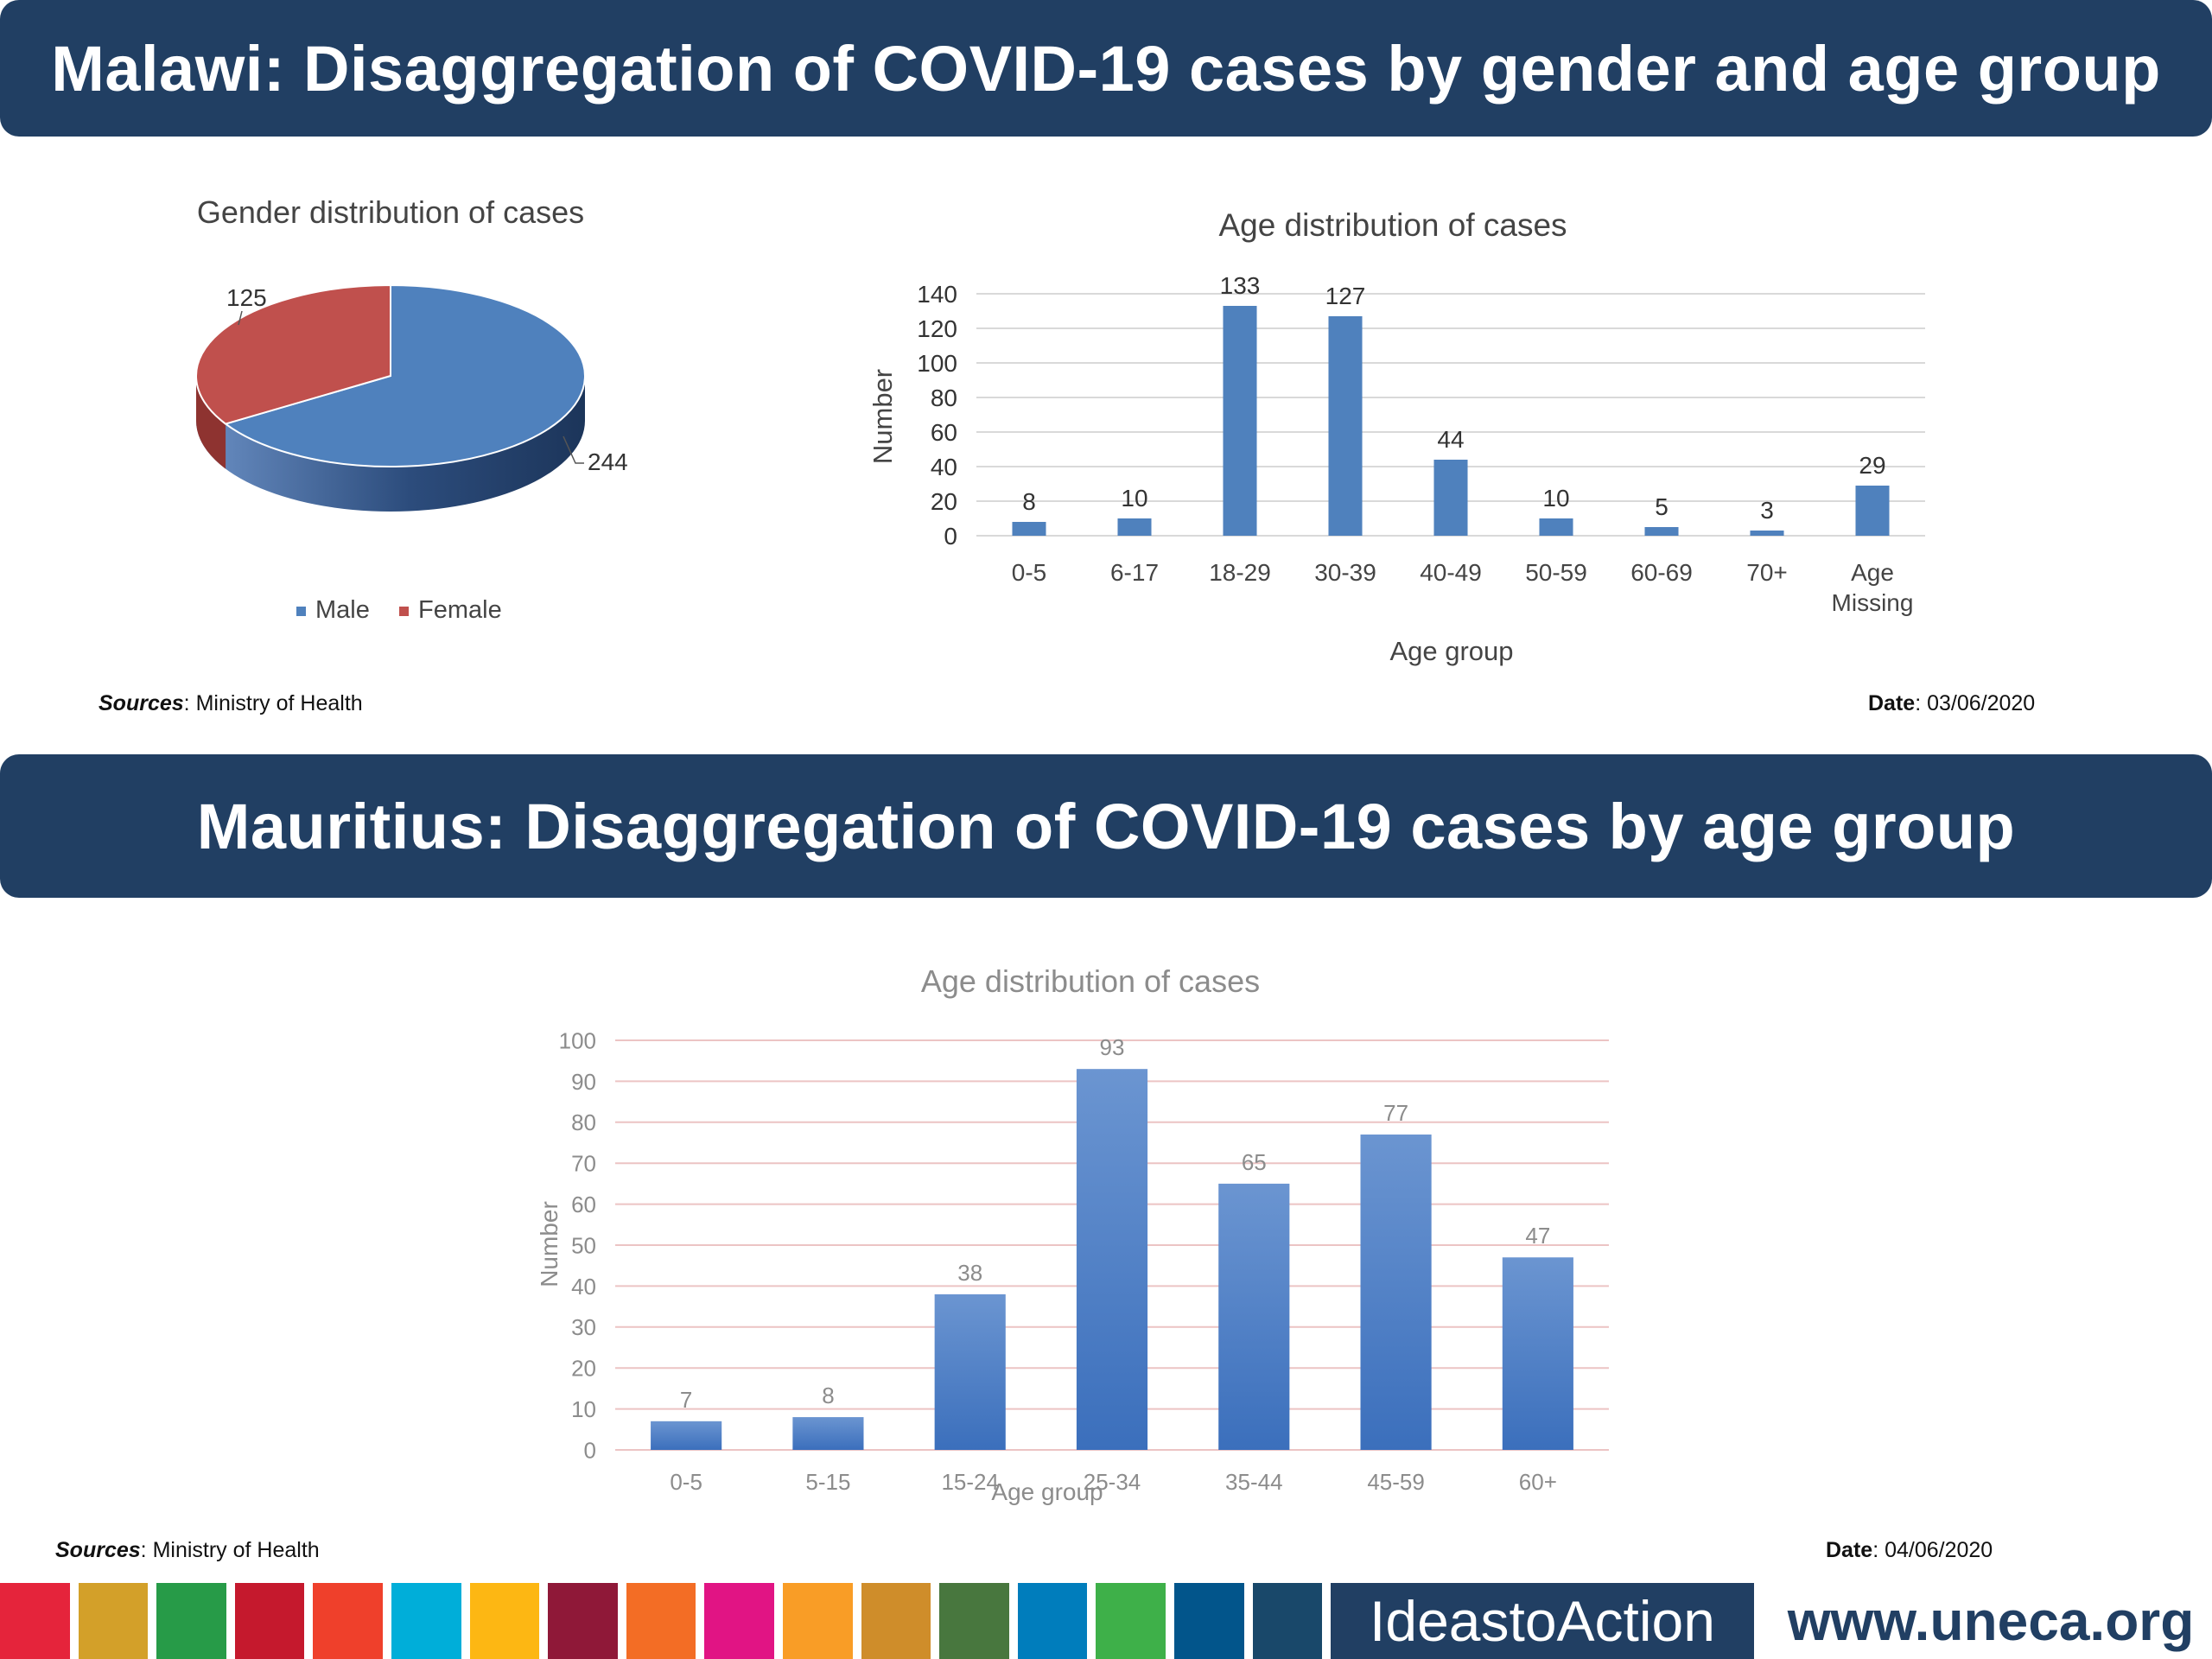 The image size is (2212, 1659). I want to click on x-category-label: Age, so click(1873, 572).